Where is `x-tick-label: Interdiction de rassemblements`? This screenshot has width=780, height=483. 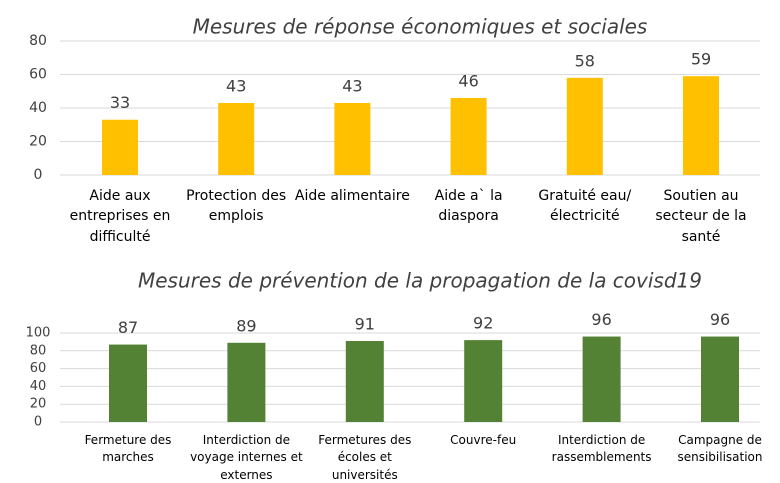 x-tick-label: Interdiction de rassemblements is located at coordinates (601, 449).